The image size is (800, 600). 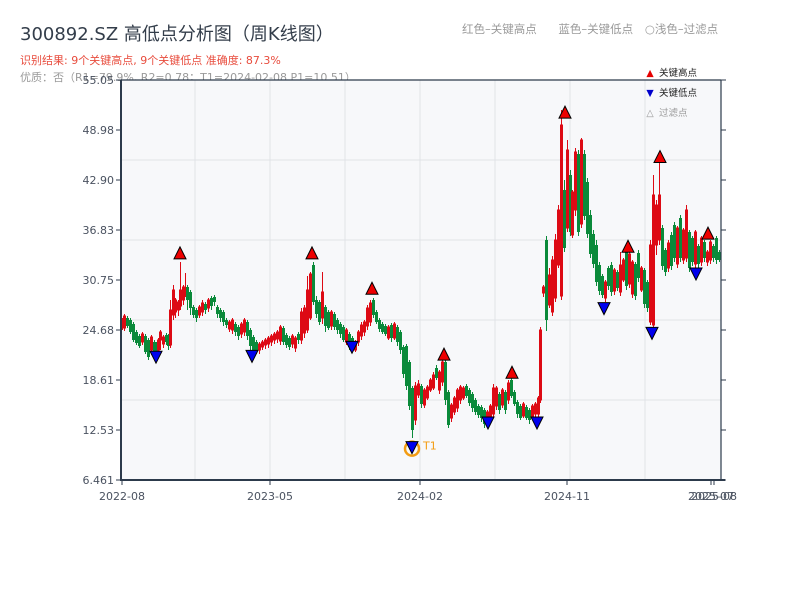 What do you see at coordinates (499, 29) in the screenshot?
I see `caption-red: 红色–关键高点` at bounding box center [499, 29].